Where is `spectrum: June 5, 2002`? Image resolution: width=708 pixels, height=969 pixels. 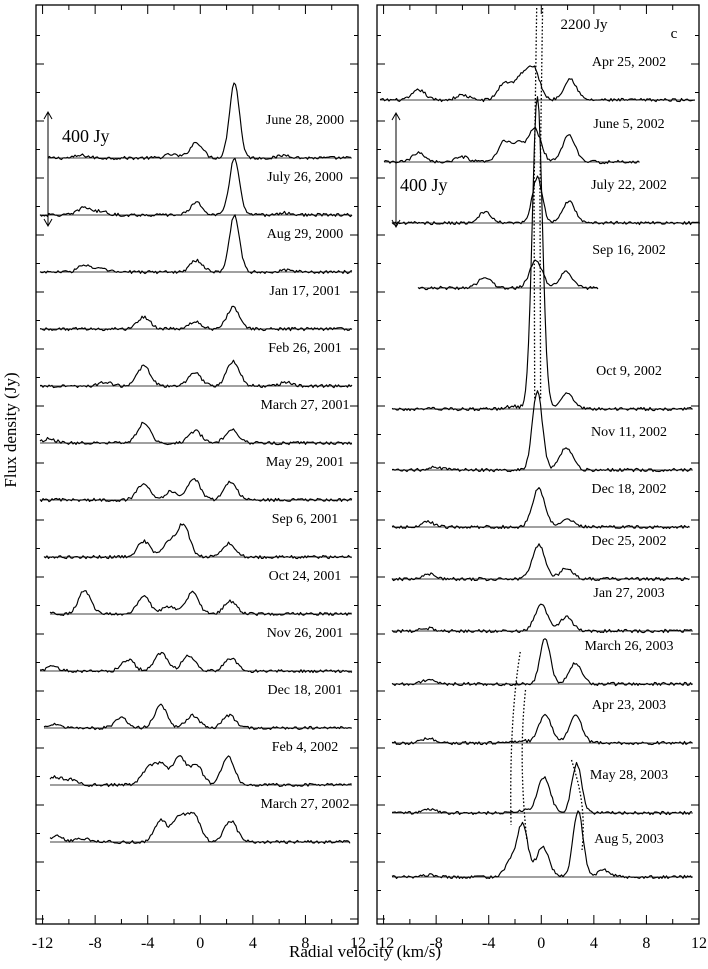
spectrum: June 5, 2002 is located at coordinates (524, 141).